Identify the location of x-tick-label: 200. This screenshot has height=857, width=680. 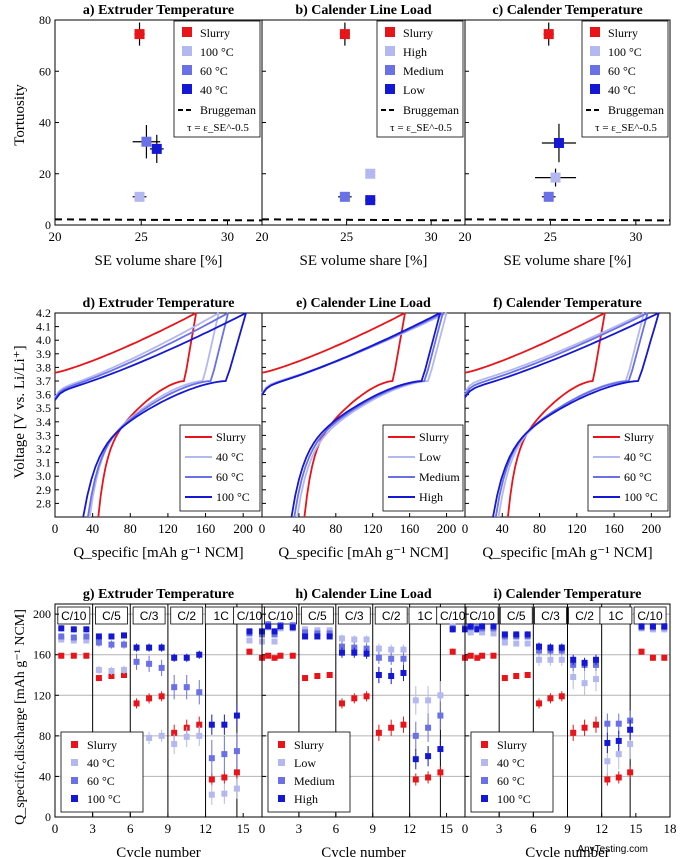
(447, 528).